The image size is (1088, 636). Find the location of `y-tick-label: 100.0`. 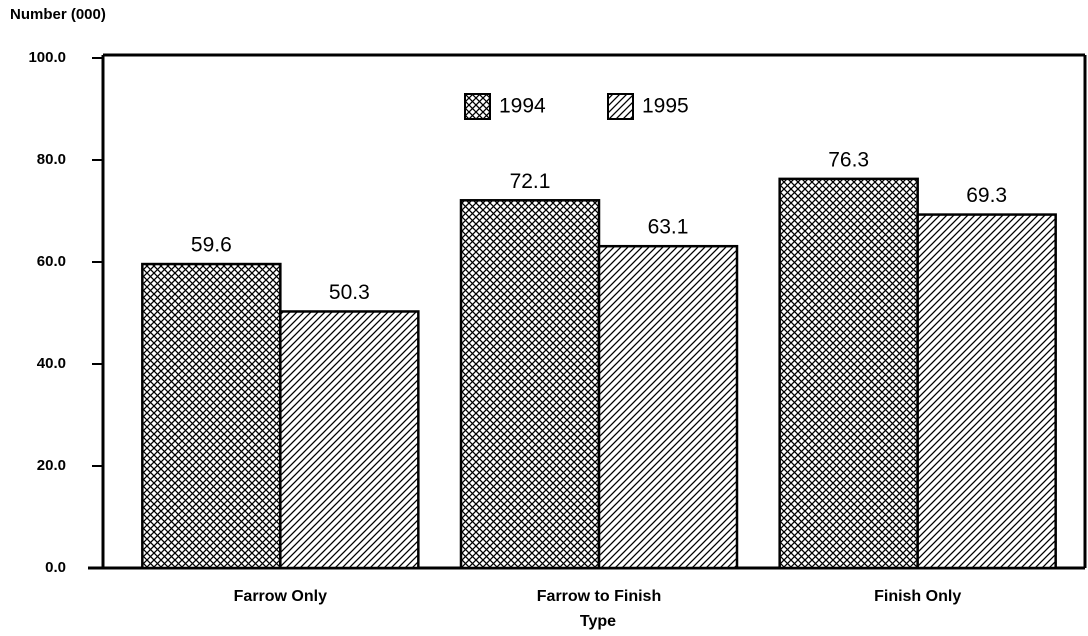

y-tick-label: 100.0 is located at coordinates (47, 57).